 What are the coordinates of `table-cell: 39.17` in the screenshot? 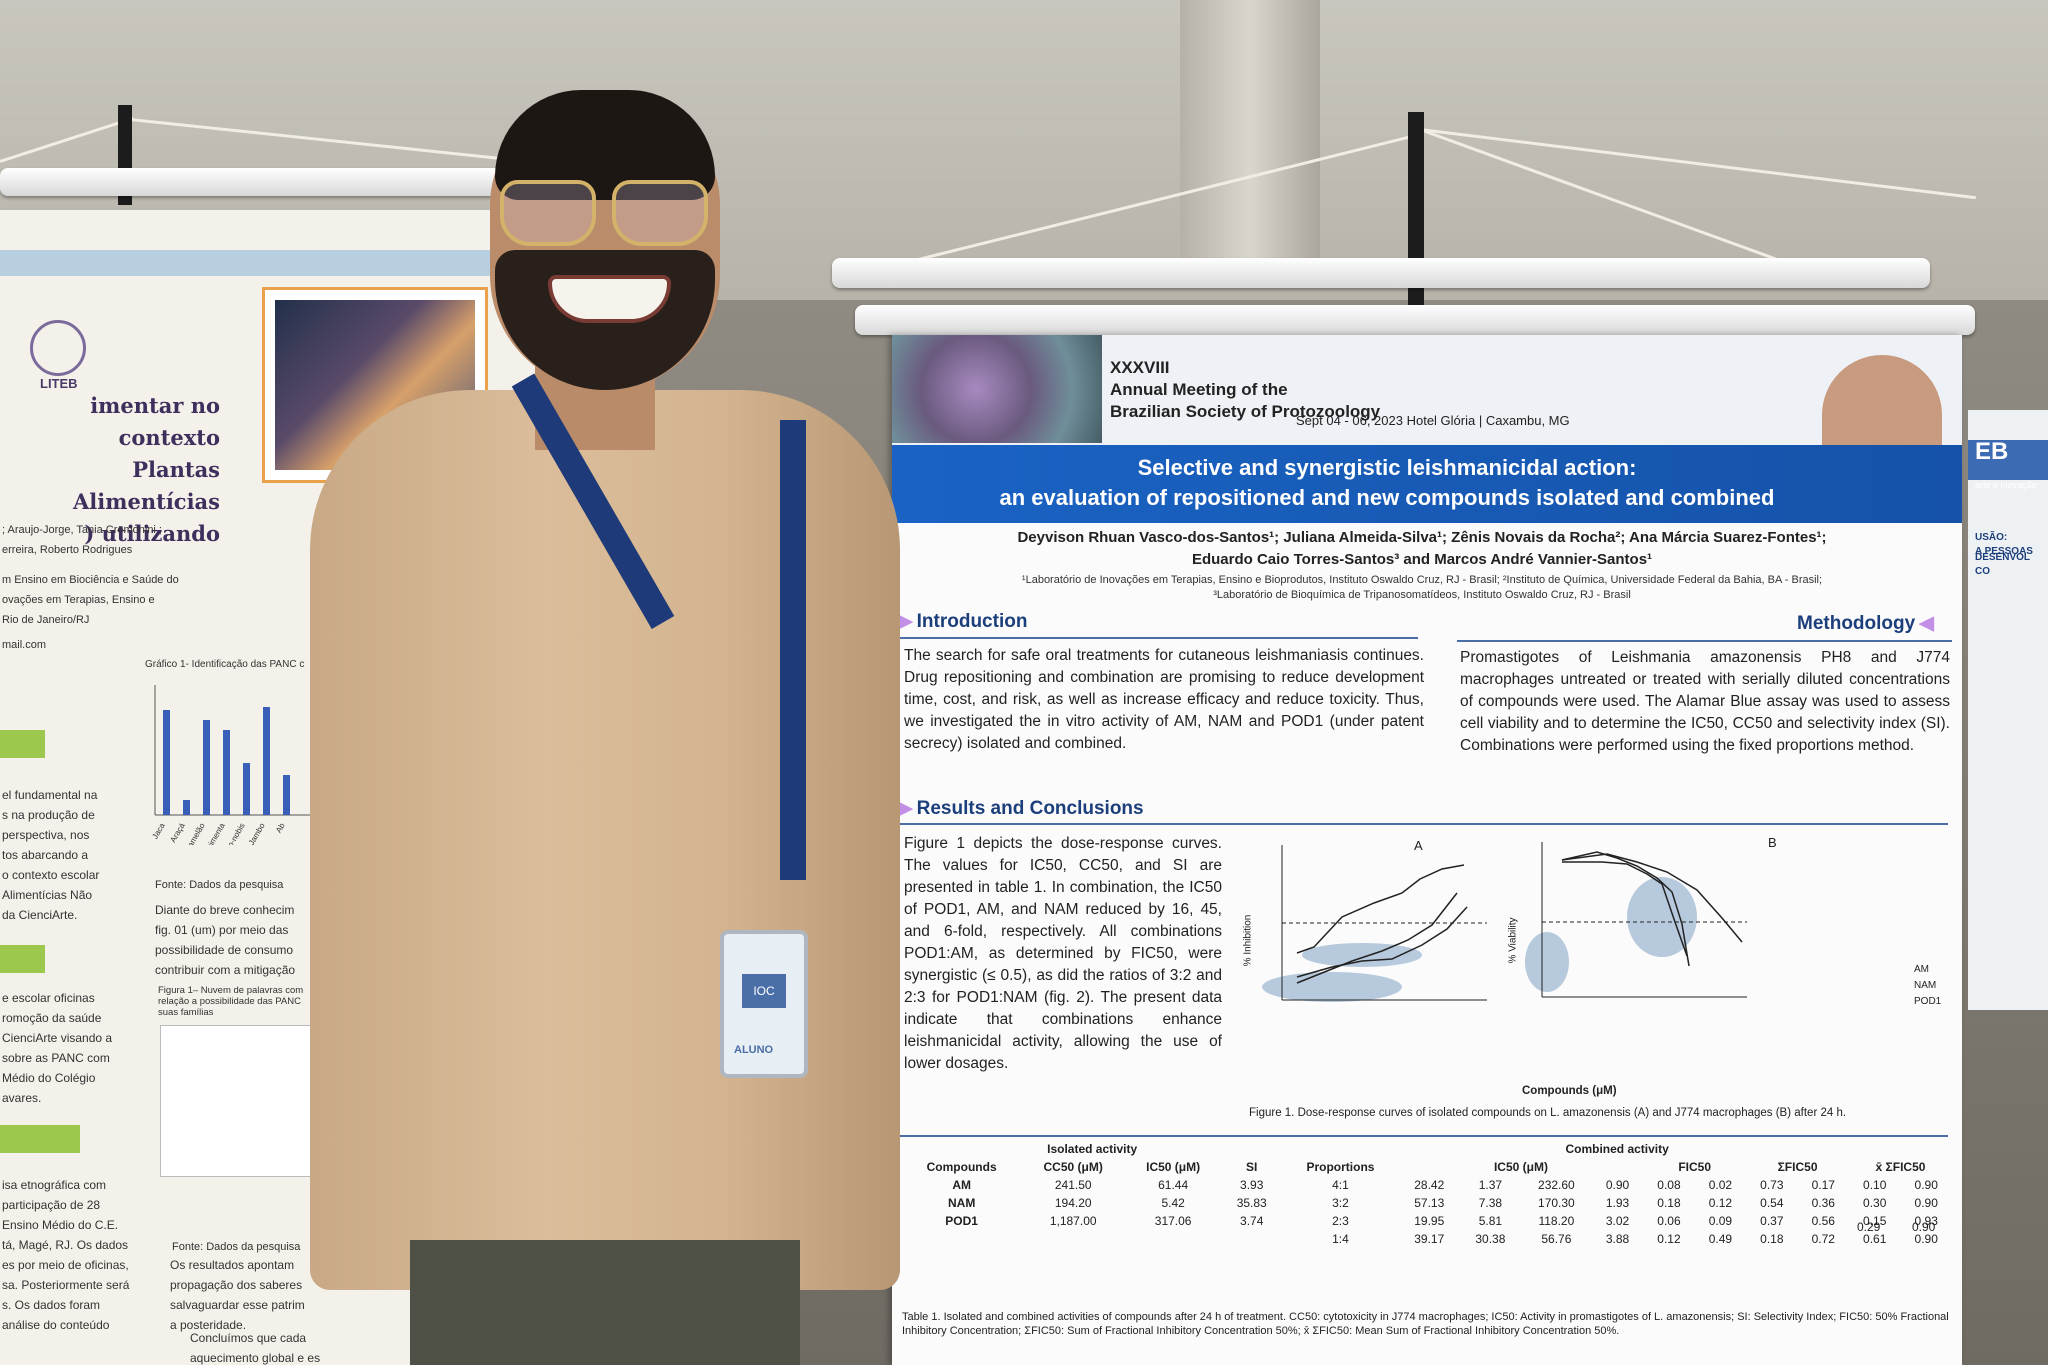 It's located at (1429, 1239).